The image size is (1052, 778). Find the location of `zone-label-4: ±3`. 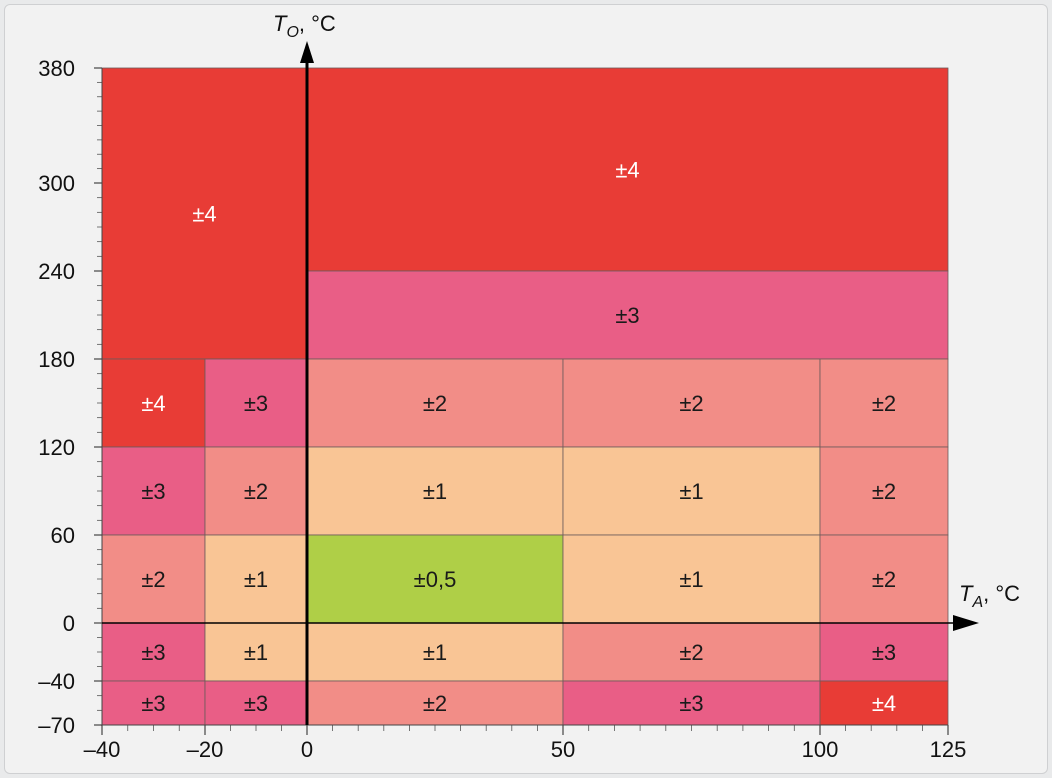

zone-label-4: ±3 is located at coordinates (256, 403).